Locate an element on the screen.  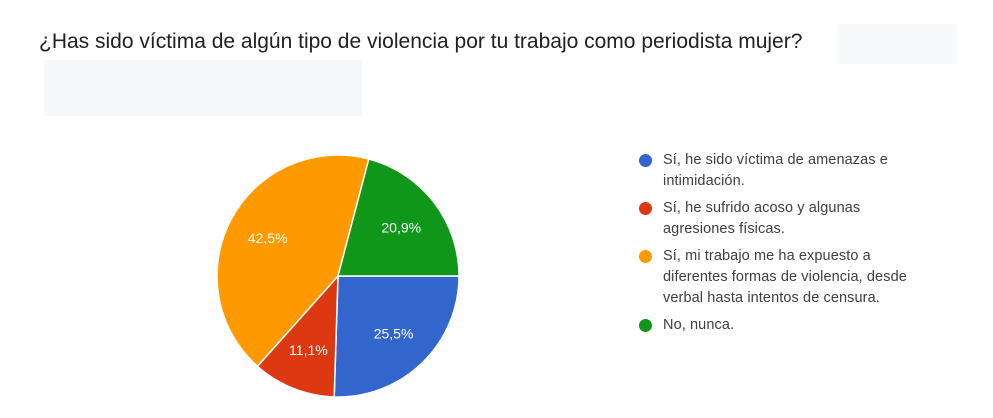
slice-label-nunca: 20,9% is located at coordinates (401, 227).